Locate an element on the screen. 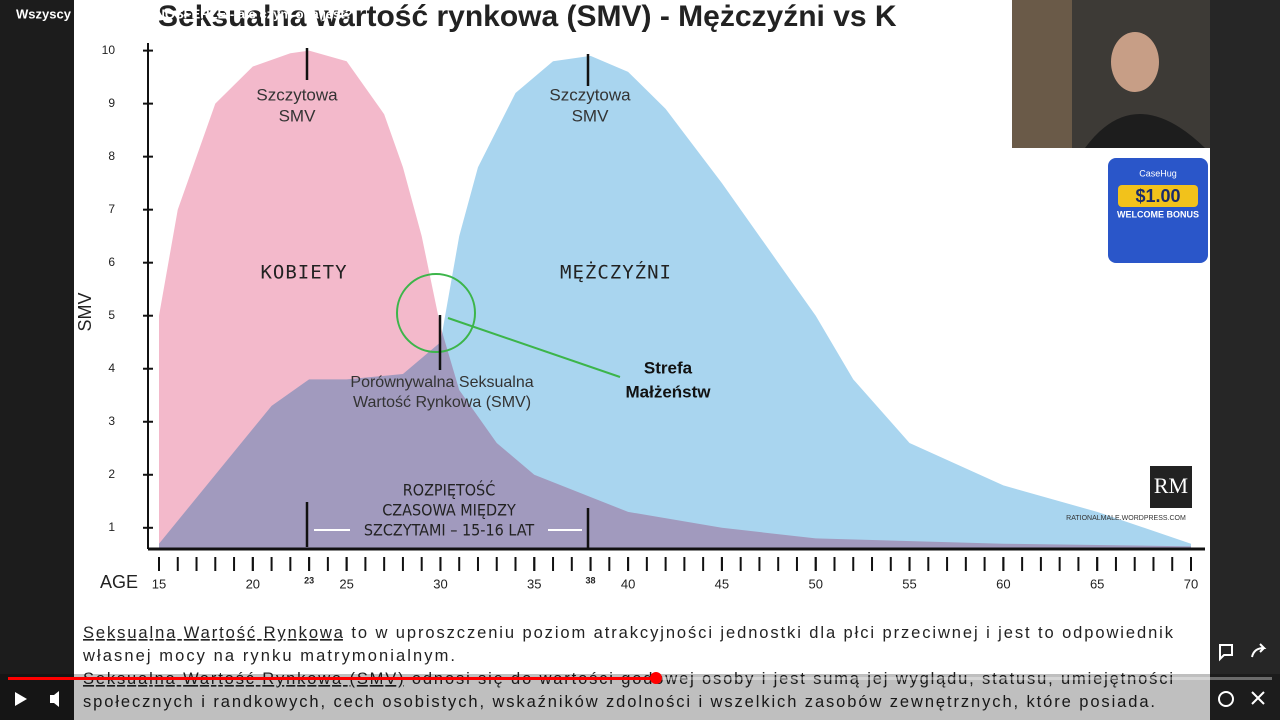 The image size is (1280, 720). x-tick-label: 60 is located at coordinates (1003, 583).